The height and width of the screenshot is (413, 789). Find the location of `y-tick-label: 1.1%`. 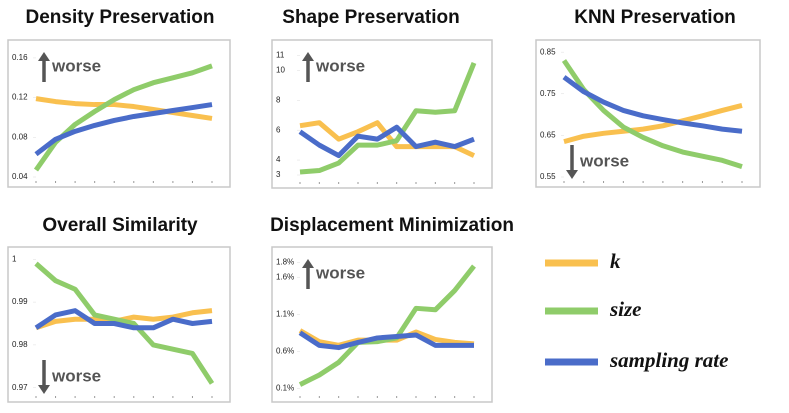

y-tick-label: 1.1% is located at coordinates (285, 313).